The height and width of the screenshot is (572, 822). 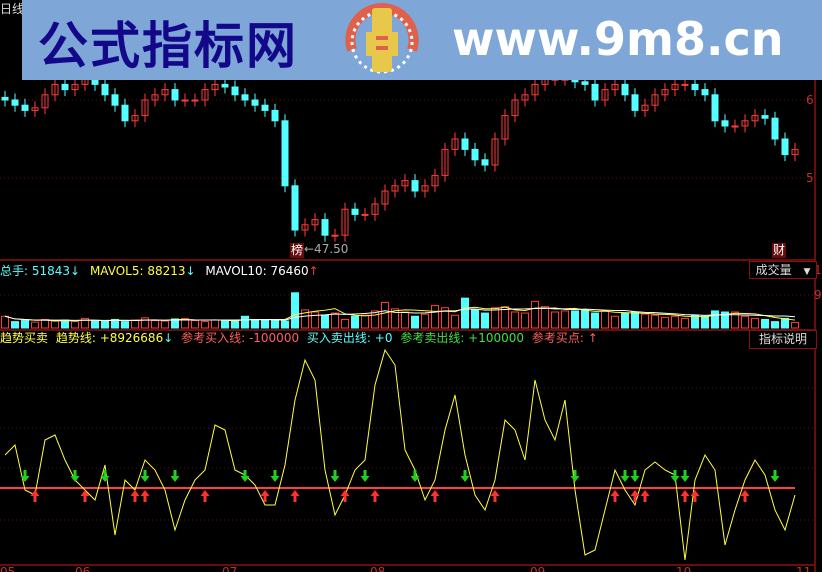 What do you see at coordinates (349, 338) in the screenshot?
I see `mid-line-value: 买入卖出线: +0` at bounding box center [349, 338].